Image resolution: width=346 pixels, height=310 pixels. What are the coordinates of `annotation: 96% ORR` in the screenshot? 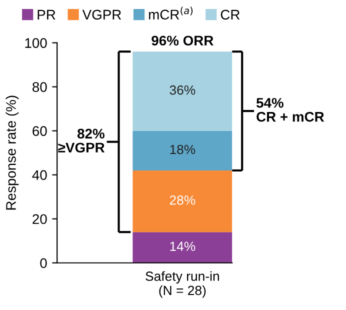 It's located at (183, 41).